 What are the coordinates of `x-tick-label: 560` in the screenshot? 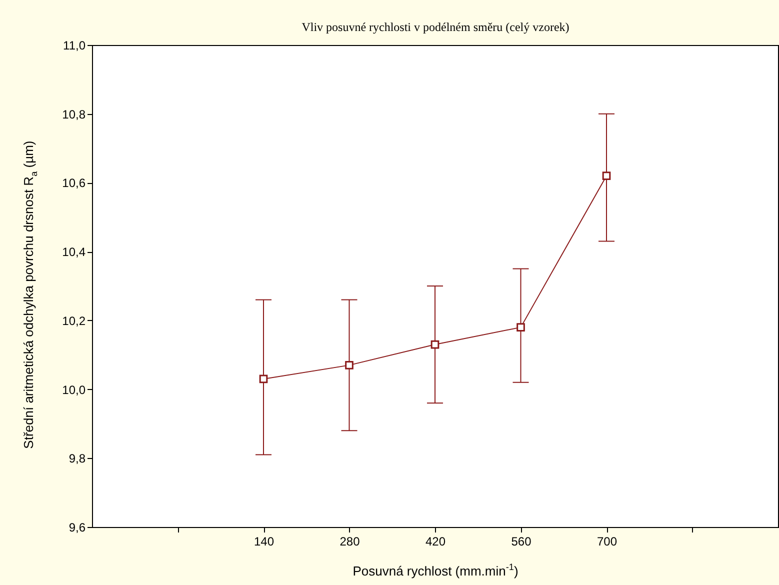 It's located at (521, 541).